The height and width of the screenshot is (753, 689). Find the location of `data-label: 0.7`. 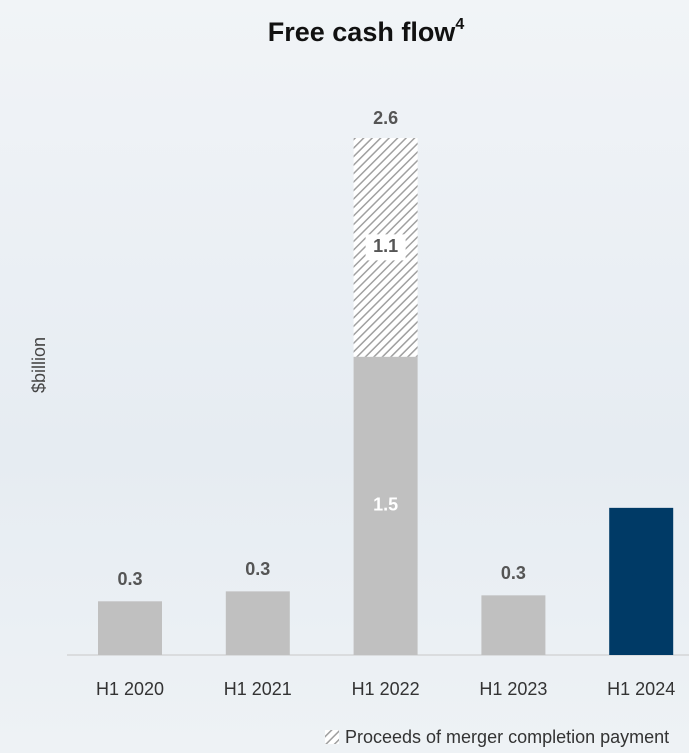

data-label: 0.7 is located at coordinates (641, 580).